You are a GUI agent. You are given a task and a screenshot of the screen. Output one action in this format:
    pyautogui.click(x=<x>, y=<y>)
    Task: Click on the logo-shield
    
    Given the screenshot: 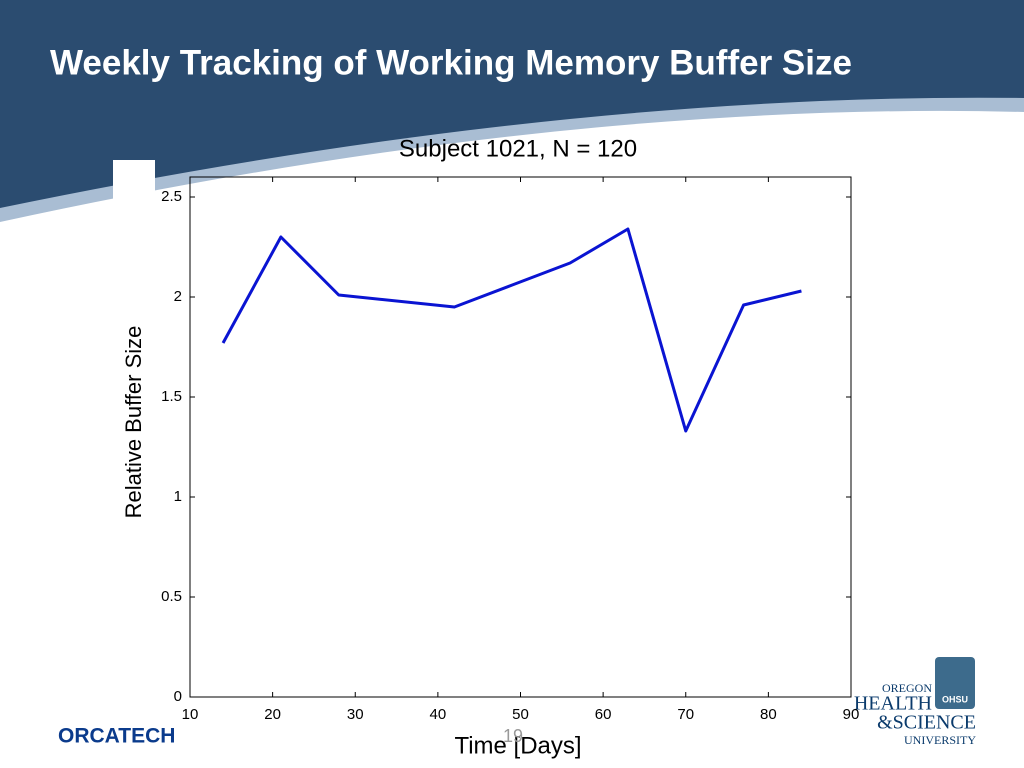 What is the action you would take?
    pyautogui.click(x=955, y=683)
    